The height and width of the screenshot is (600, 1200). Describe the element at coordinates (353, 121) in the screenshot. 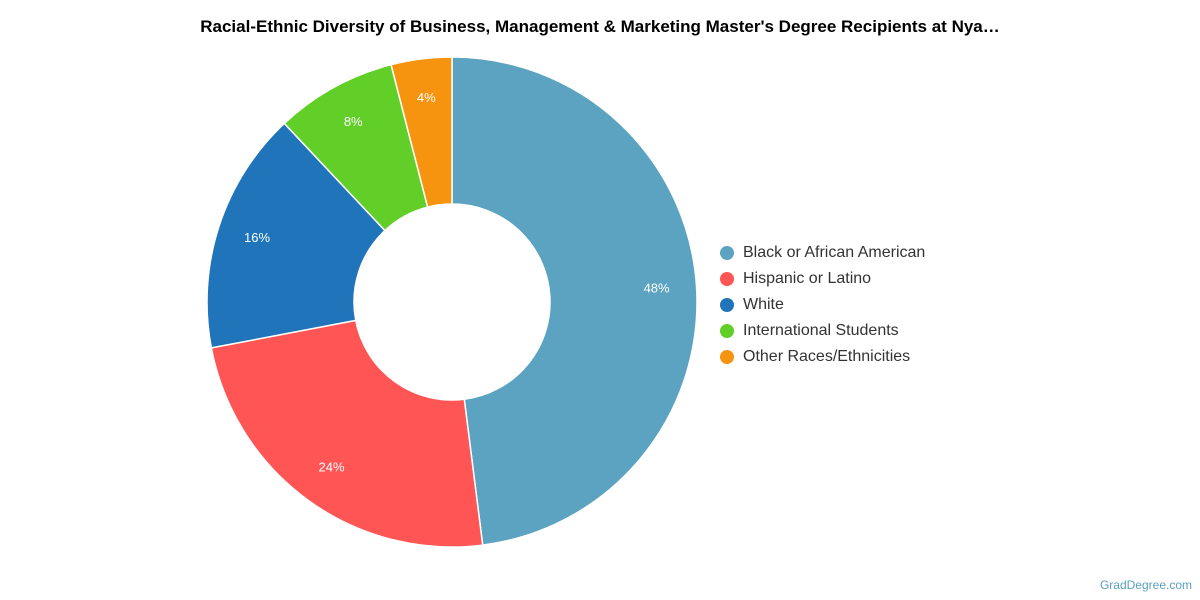

I see `slice-label: 8%` at that location.